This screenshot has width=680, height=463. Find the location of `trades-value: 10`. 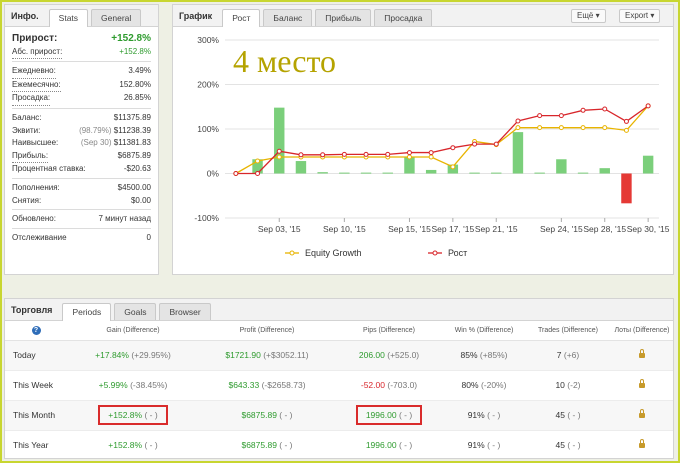

trades-value: 10 is located at coordinates (560, 385).